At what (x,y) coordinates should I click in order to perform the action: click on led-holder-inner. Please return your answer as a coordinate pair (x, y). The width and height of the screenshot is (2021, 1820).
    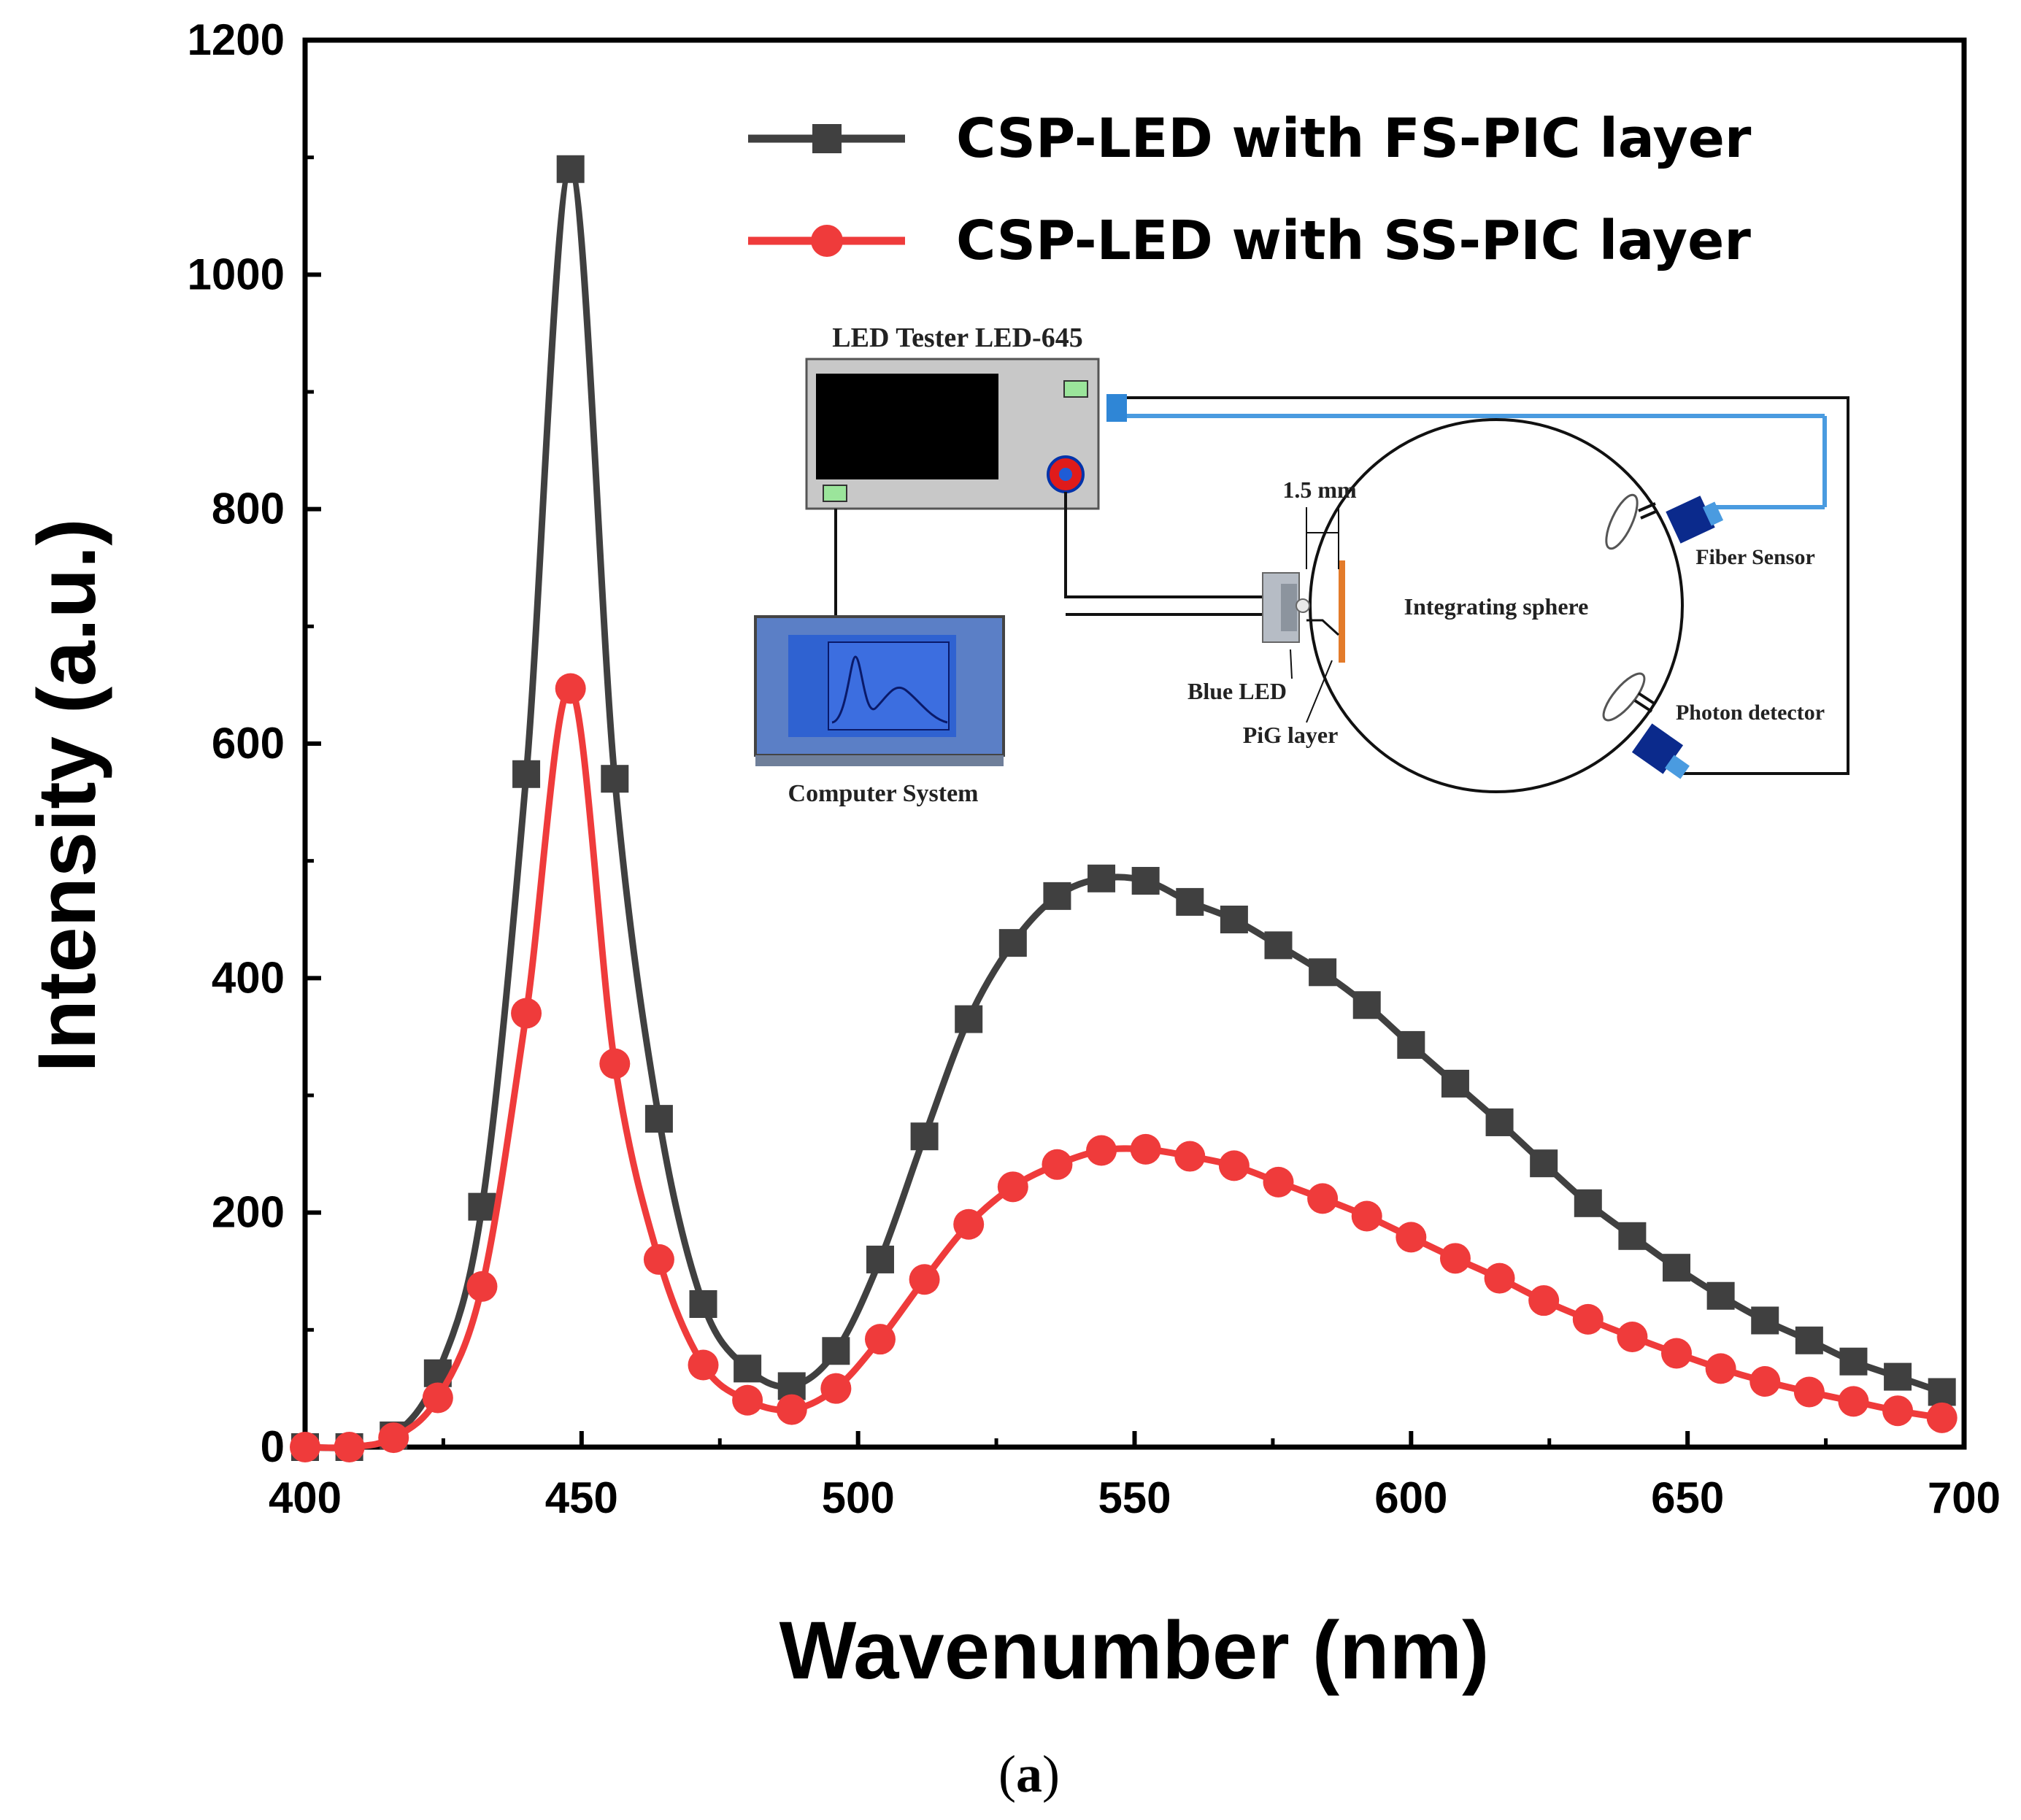
    Looking at the image, I should click on (1289, 607).